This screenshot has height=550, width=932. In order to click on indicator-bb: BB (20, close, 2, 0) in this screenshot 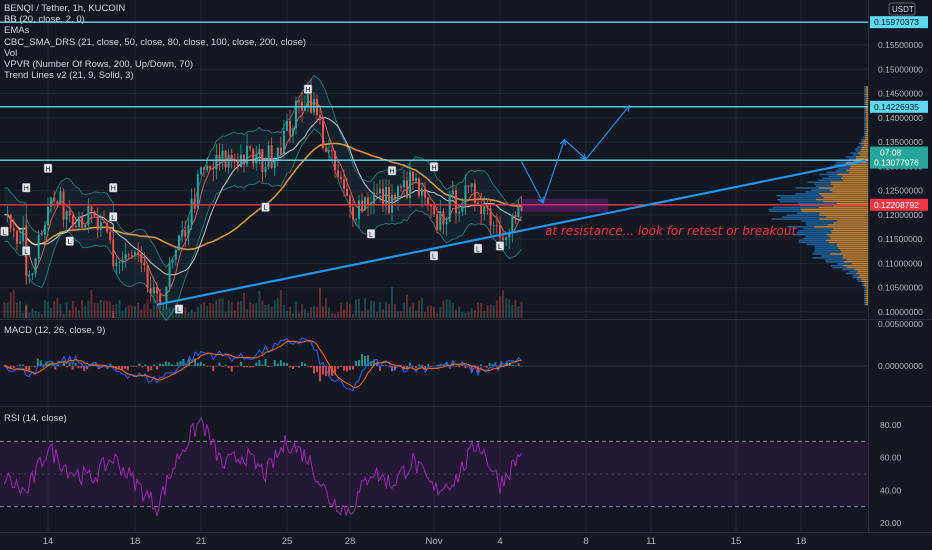, I will do `click(44, 20)`.